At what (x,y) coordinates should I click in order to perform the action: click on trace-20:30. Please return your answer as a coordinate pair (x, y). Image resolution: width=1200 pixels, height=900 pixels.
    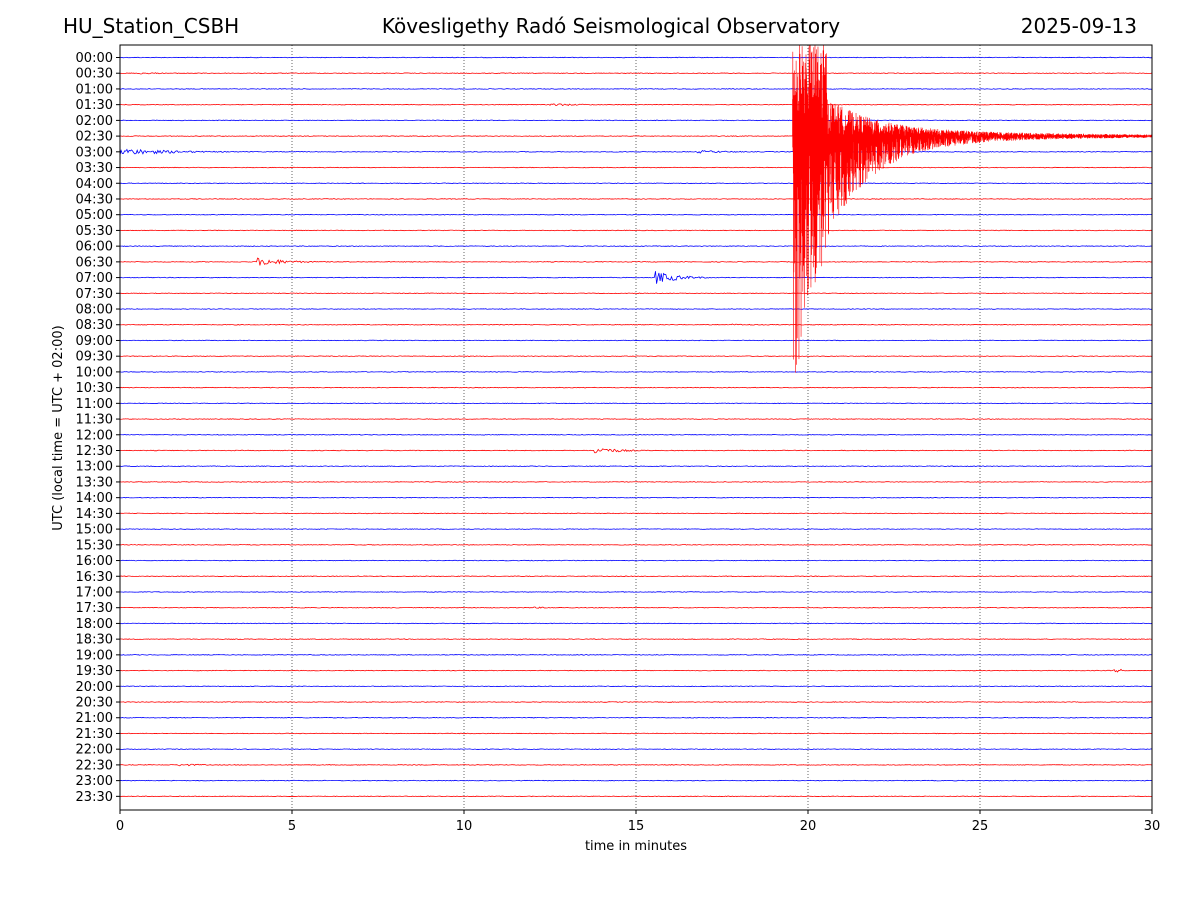
    Looking at the image, I should click on (636, 702).